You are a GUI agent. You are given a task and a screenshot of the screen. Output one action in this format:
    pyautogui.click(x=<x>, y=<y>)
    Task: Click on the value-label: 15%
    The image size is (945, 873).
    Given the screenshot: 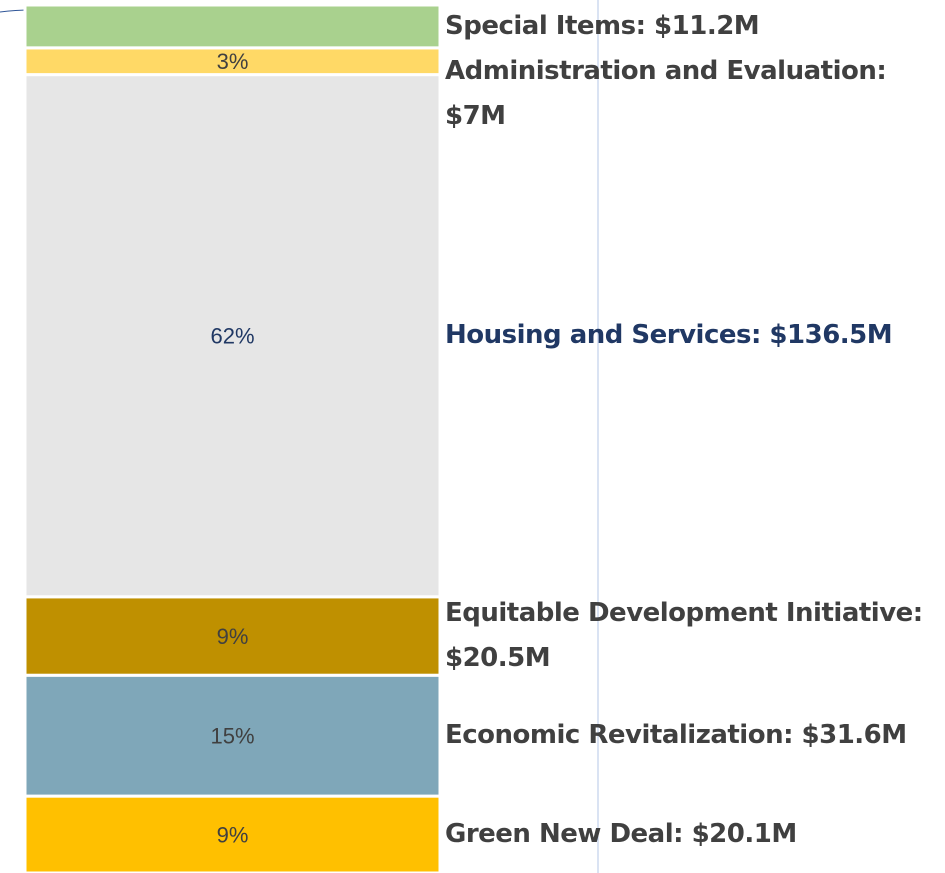 What is the action you would take?
    pyautogui.click(x=232, y=735)
    